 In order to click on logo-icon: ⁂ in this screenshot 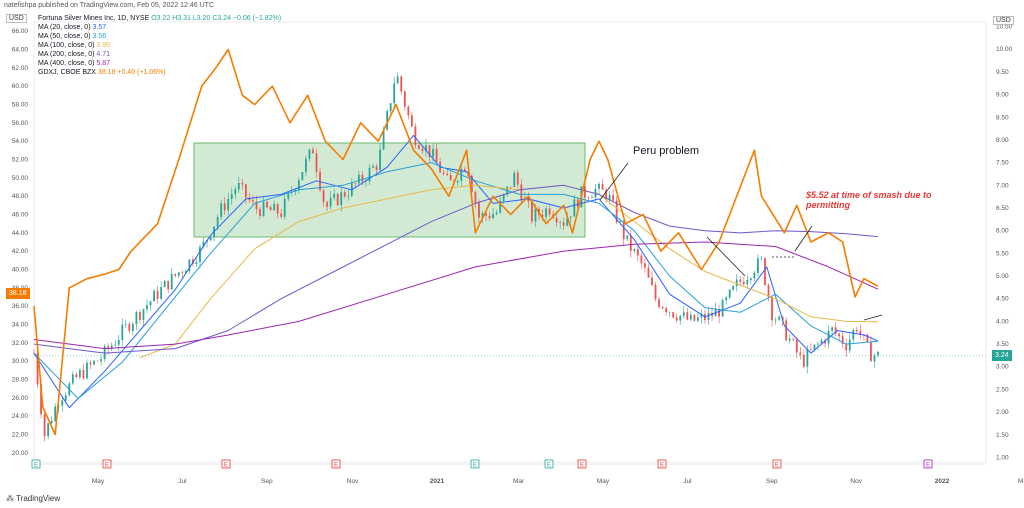, I will do `click(10, 498)`.